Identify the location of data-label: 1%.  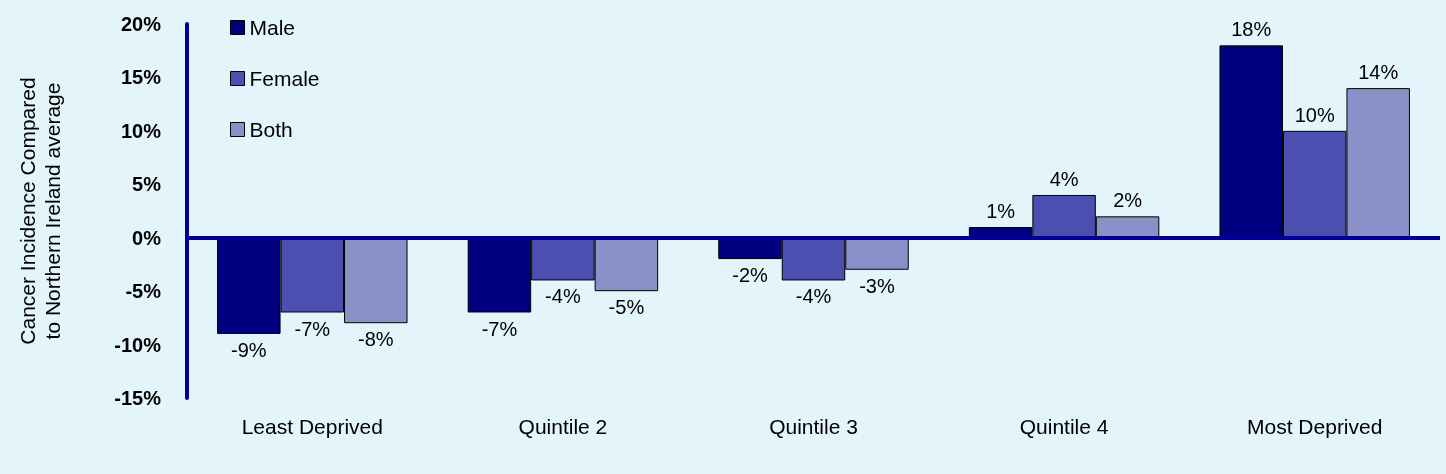
(1001, 211).